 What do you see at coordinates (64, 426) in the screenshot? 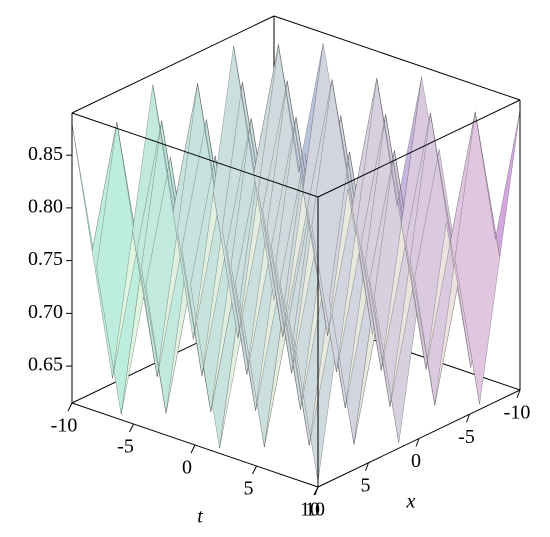
I see `y-tick-label: -10` at bounding box center [64, 426].